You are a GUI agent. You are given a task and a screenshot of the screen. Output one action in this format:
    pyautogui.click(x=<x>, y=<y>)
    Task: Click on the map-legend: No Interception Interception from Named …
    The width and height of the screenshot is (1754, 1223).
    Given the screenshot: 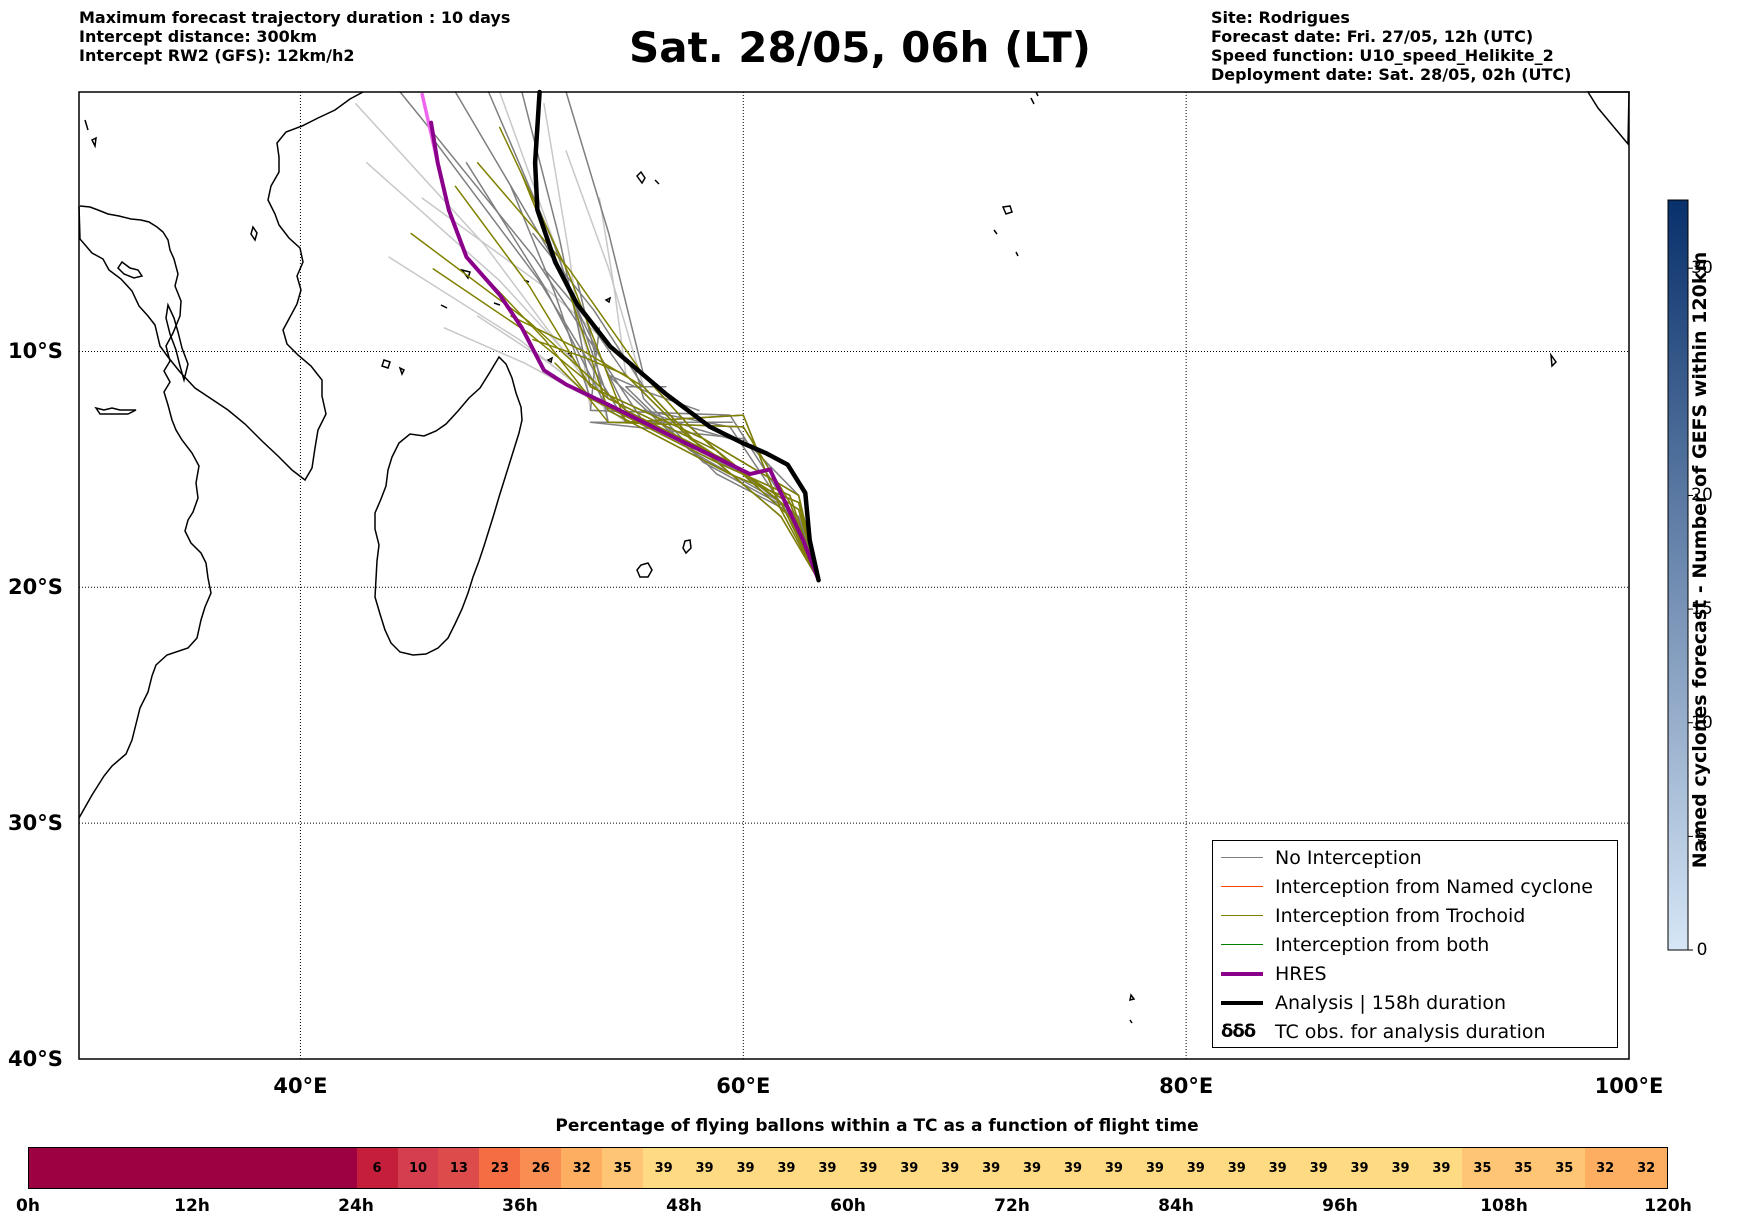 What is the action you would take?
    pyautogui.click(x=1415, y=944)
    